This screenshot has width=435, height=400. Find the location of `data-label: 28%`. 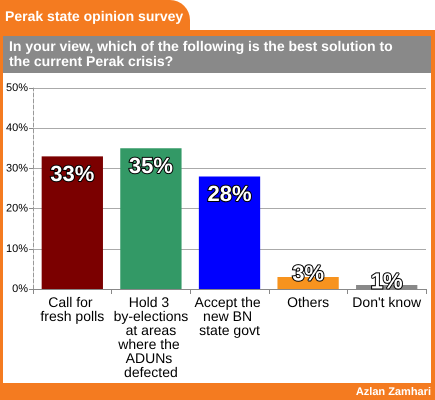

data-label: 28% is located at coordinates (229, 193).